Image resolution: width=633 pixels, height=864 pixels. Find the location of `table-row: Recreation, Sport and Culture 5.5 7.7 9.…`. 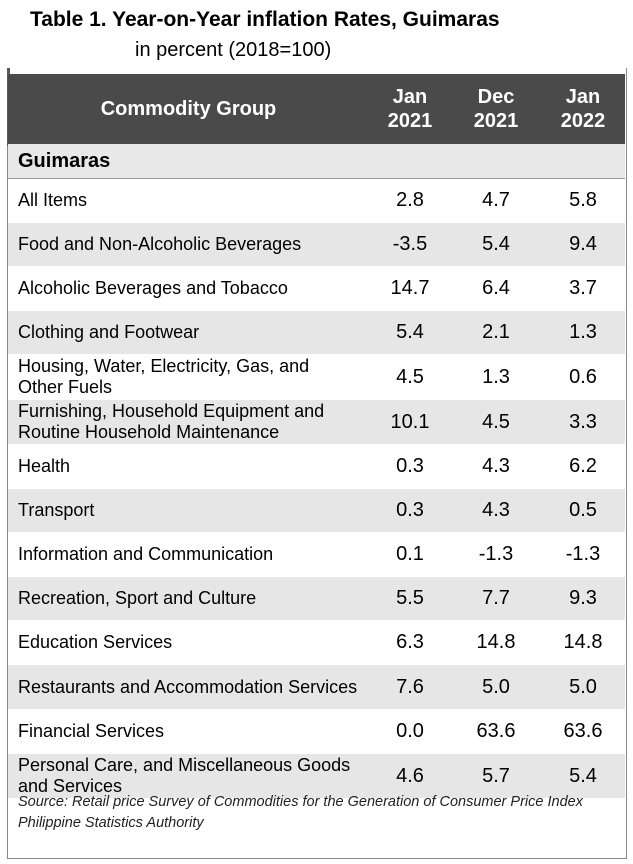

table-row: Recreation, Sport and Culture 5.5 7.7 9.… is located at coordinates (316, 598).